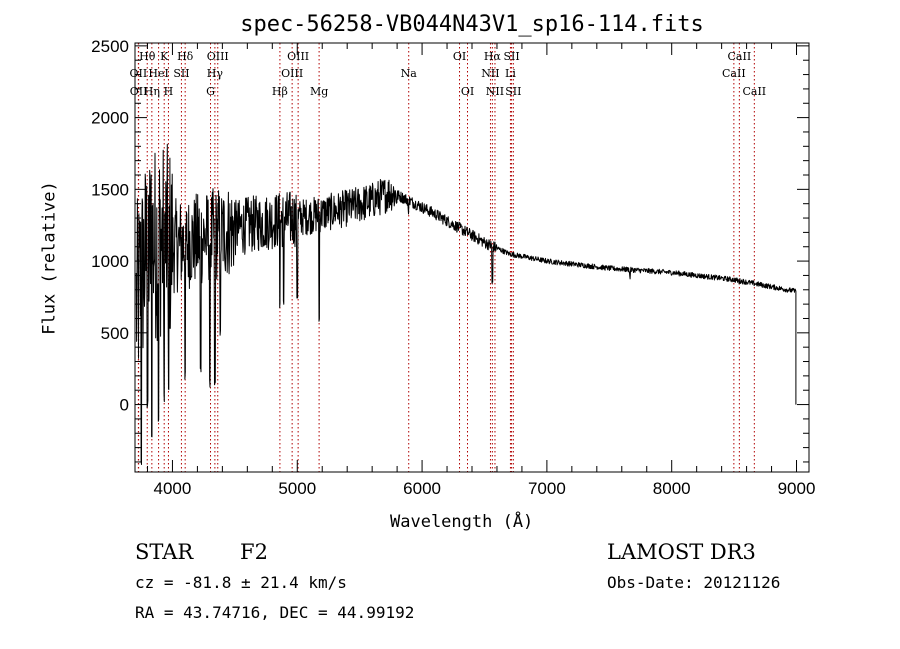 The image size is (900, 649). What do you see at coordinates (493, 56) in the screenshot?
I see `line-marker-label: Hα` at bounding box center [493, 56].